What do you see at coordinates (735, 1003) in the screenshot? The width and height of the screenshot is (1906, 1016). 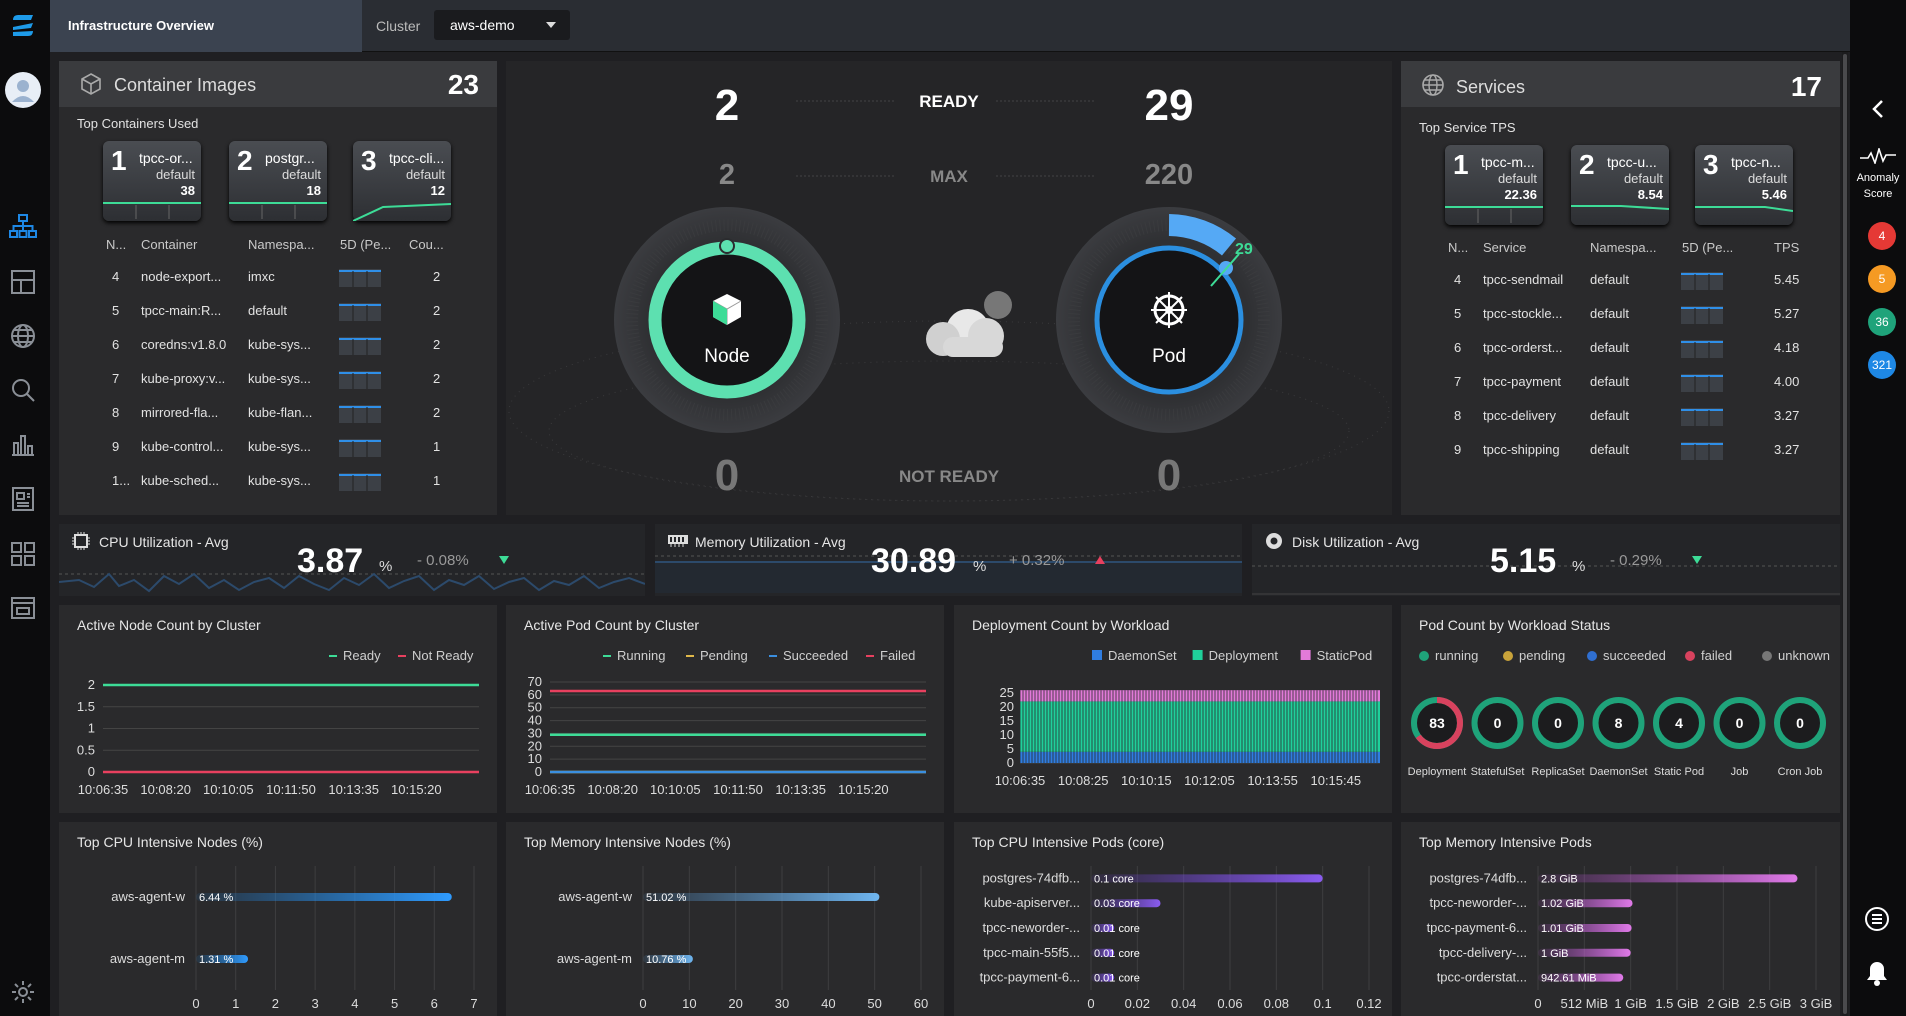 I see `x-tick-label: 20` at bounding box center [735, 1003].